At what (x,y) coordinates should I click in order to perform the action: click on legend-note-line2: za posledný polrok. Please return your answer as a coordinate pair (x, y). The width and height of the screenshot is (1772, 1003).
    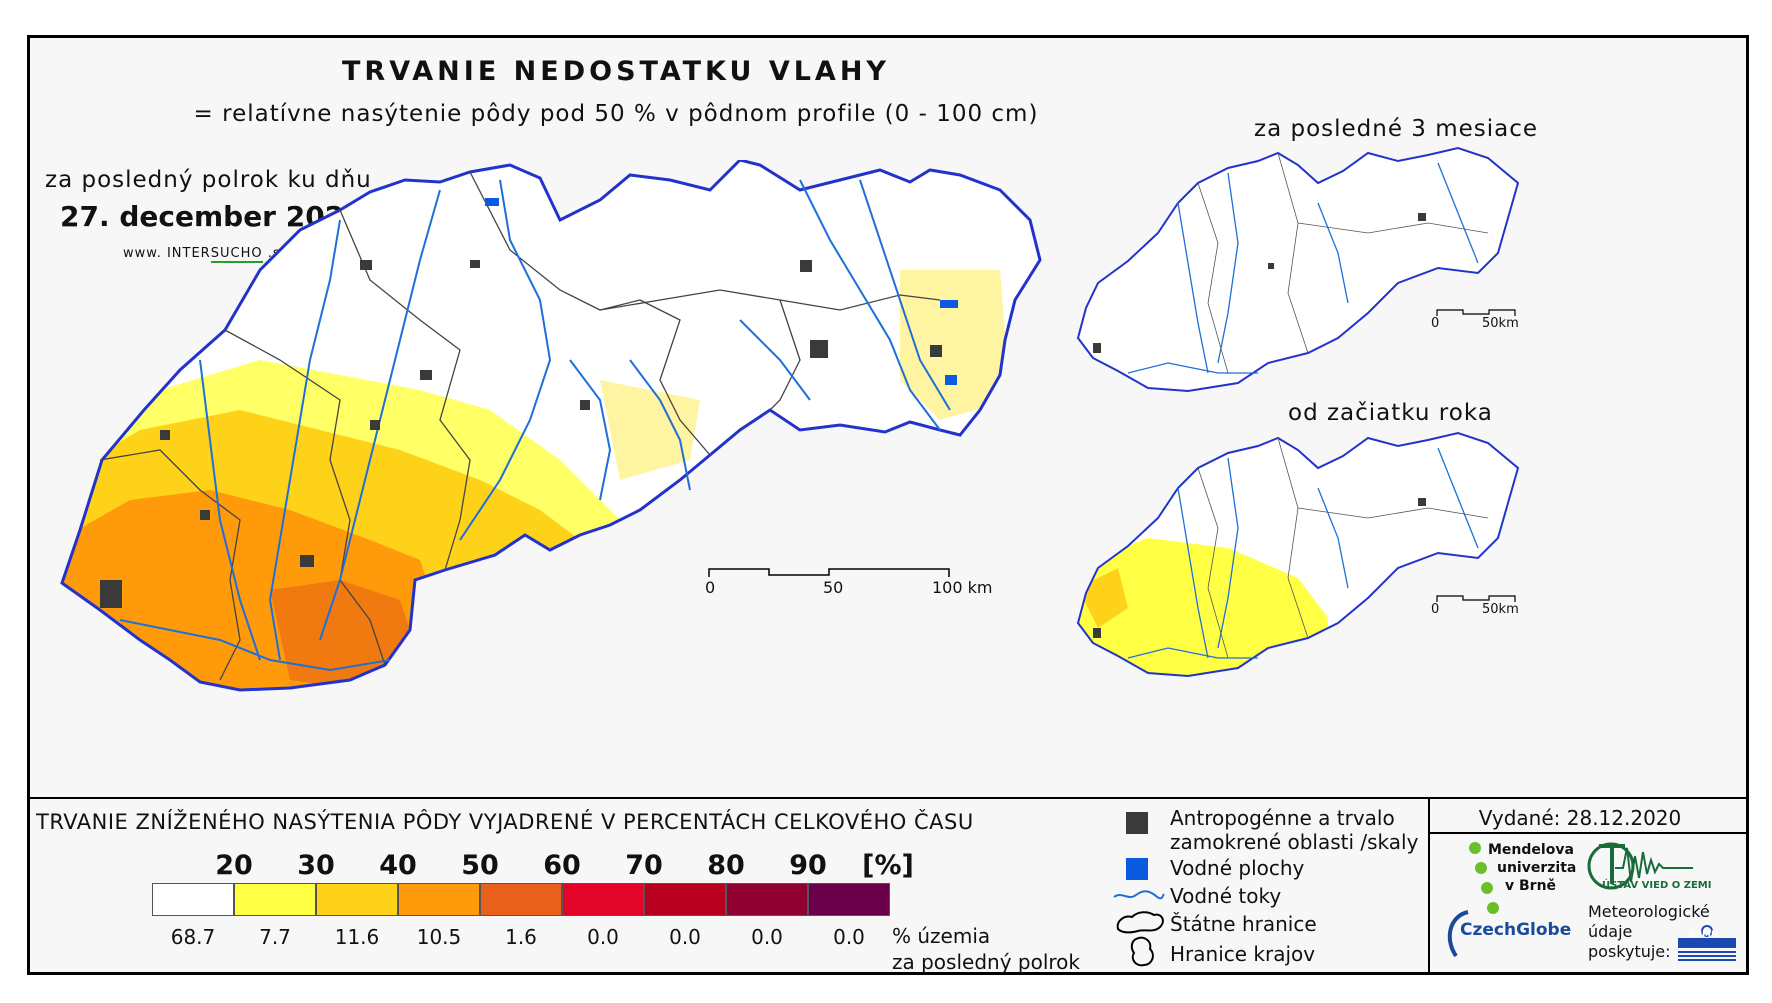
    Looking at the image, I should click on (986, 962).